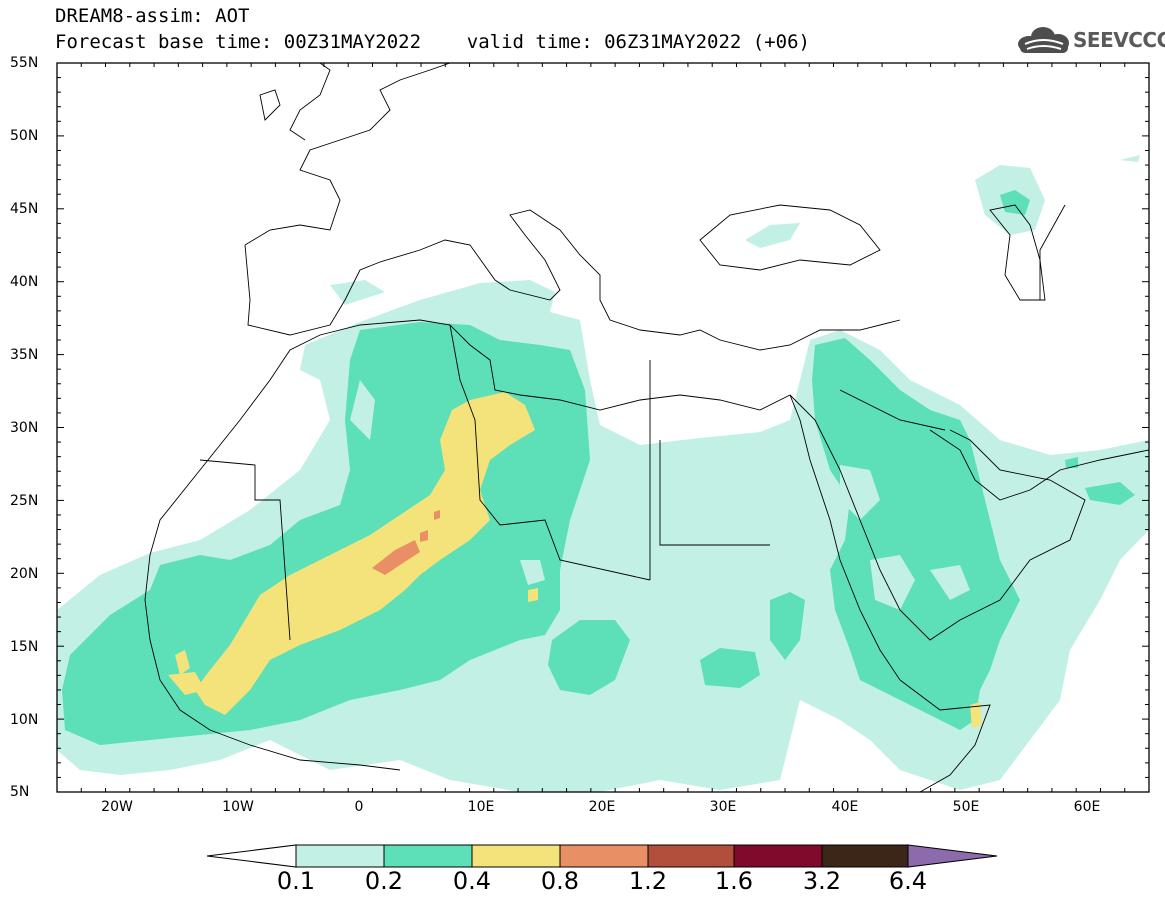  Describe the element at coordinates (908, 881) in the screenshot. I see `colorbar-label: 6.4` at that location.